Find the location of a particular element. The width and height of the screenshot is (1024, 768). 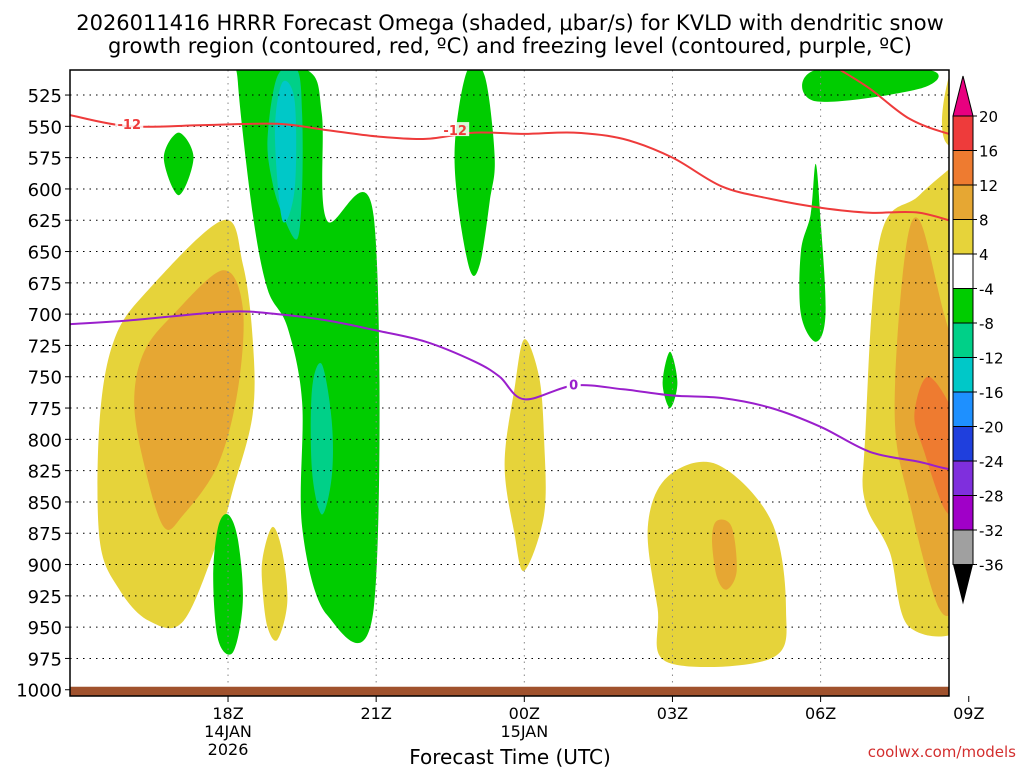

y-tick-label: 875 is located at coordinates (45, 534).